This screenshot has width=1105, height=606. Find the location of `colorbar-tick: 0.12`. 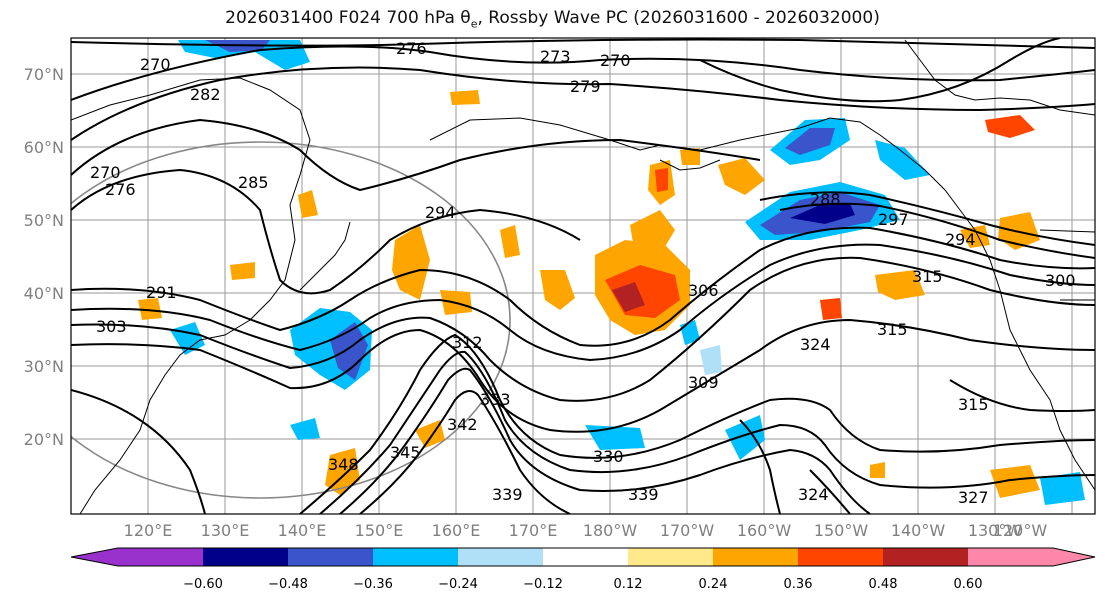

colorbar-tick: 0.12 is located at coordinates (628, 584).